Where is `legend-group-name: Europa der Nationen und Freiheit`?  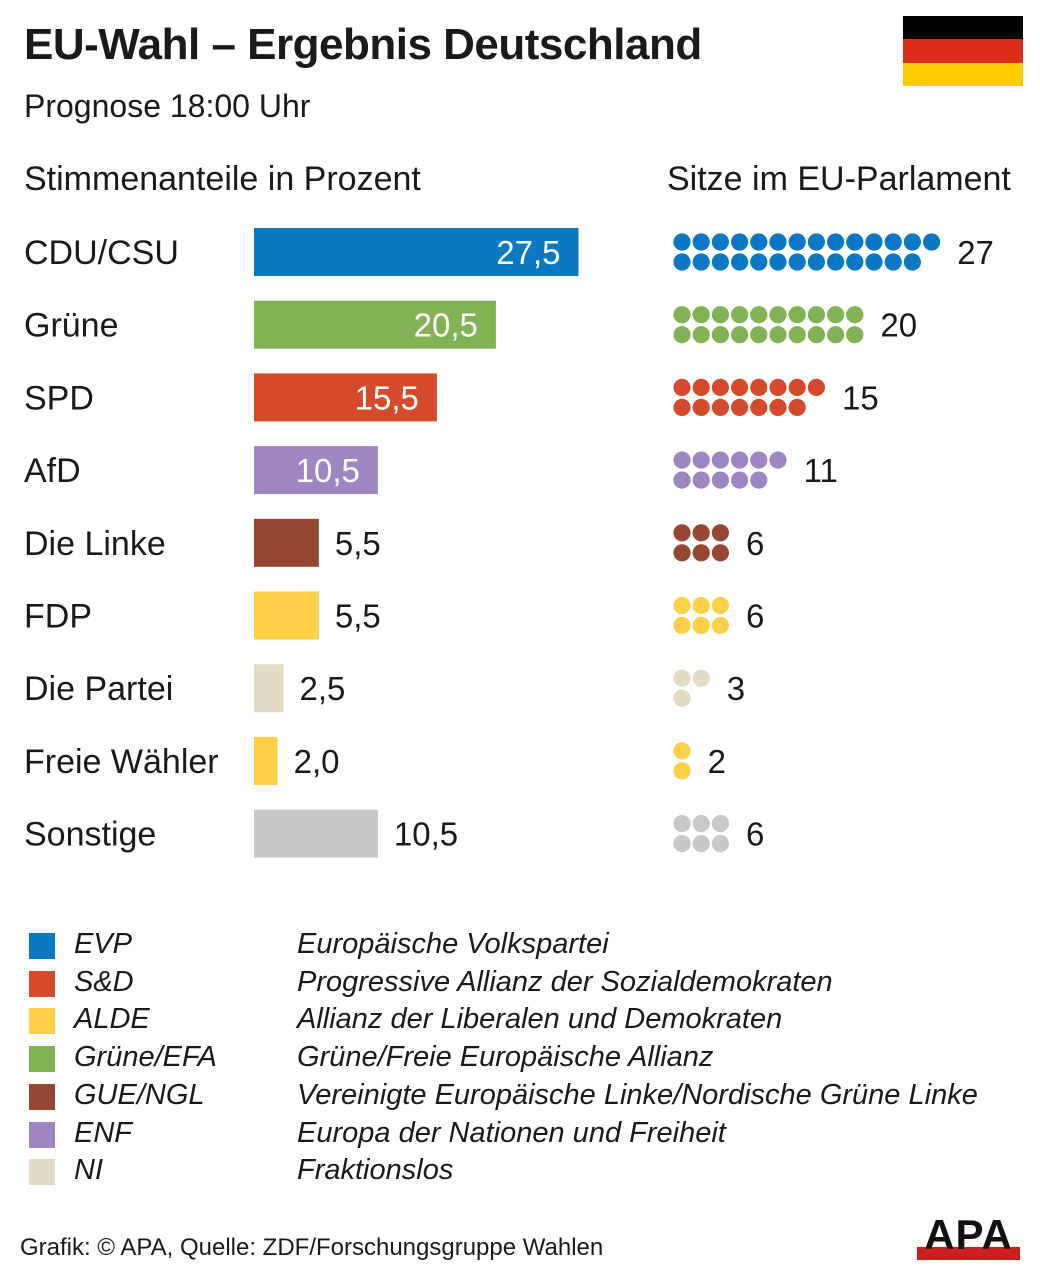
legend-group-name: Europa der Nationen und Freiheit is located at coordinates (511, 1132).